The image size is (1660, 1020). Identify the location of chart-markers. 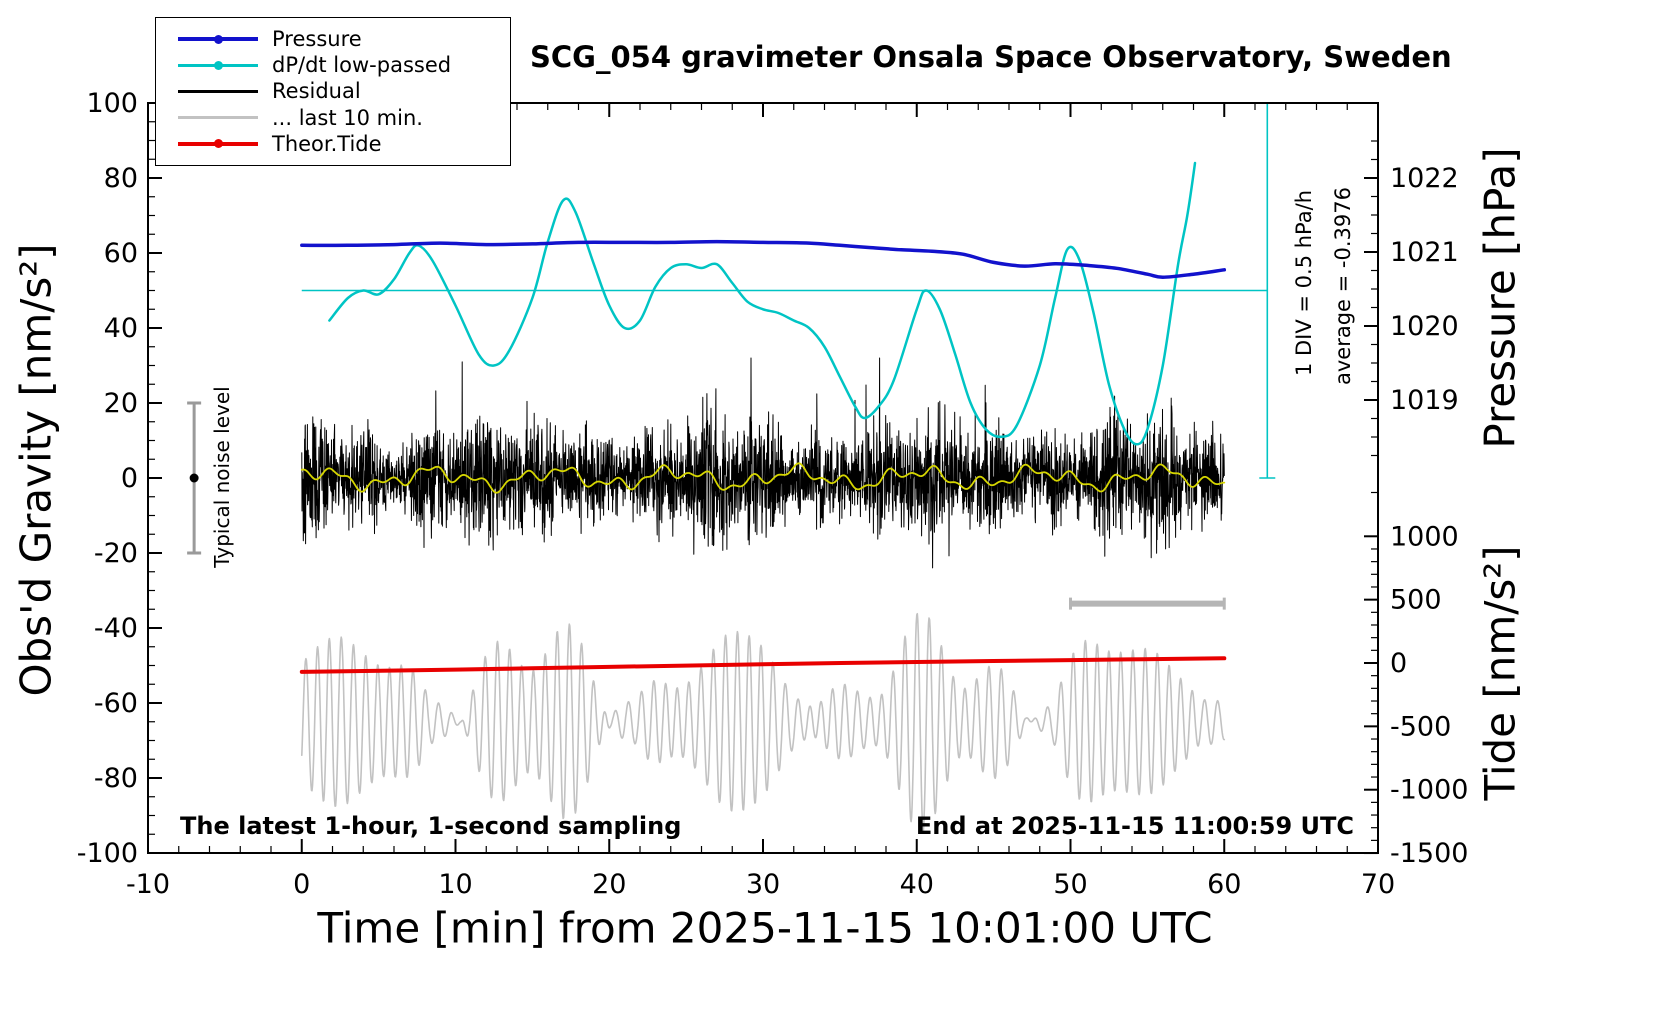
(706, 505).